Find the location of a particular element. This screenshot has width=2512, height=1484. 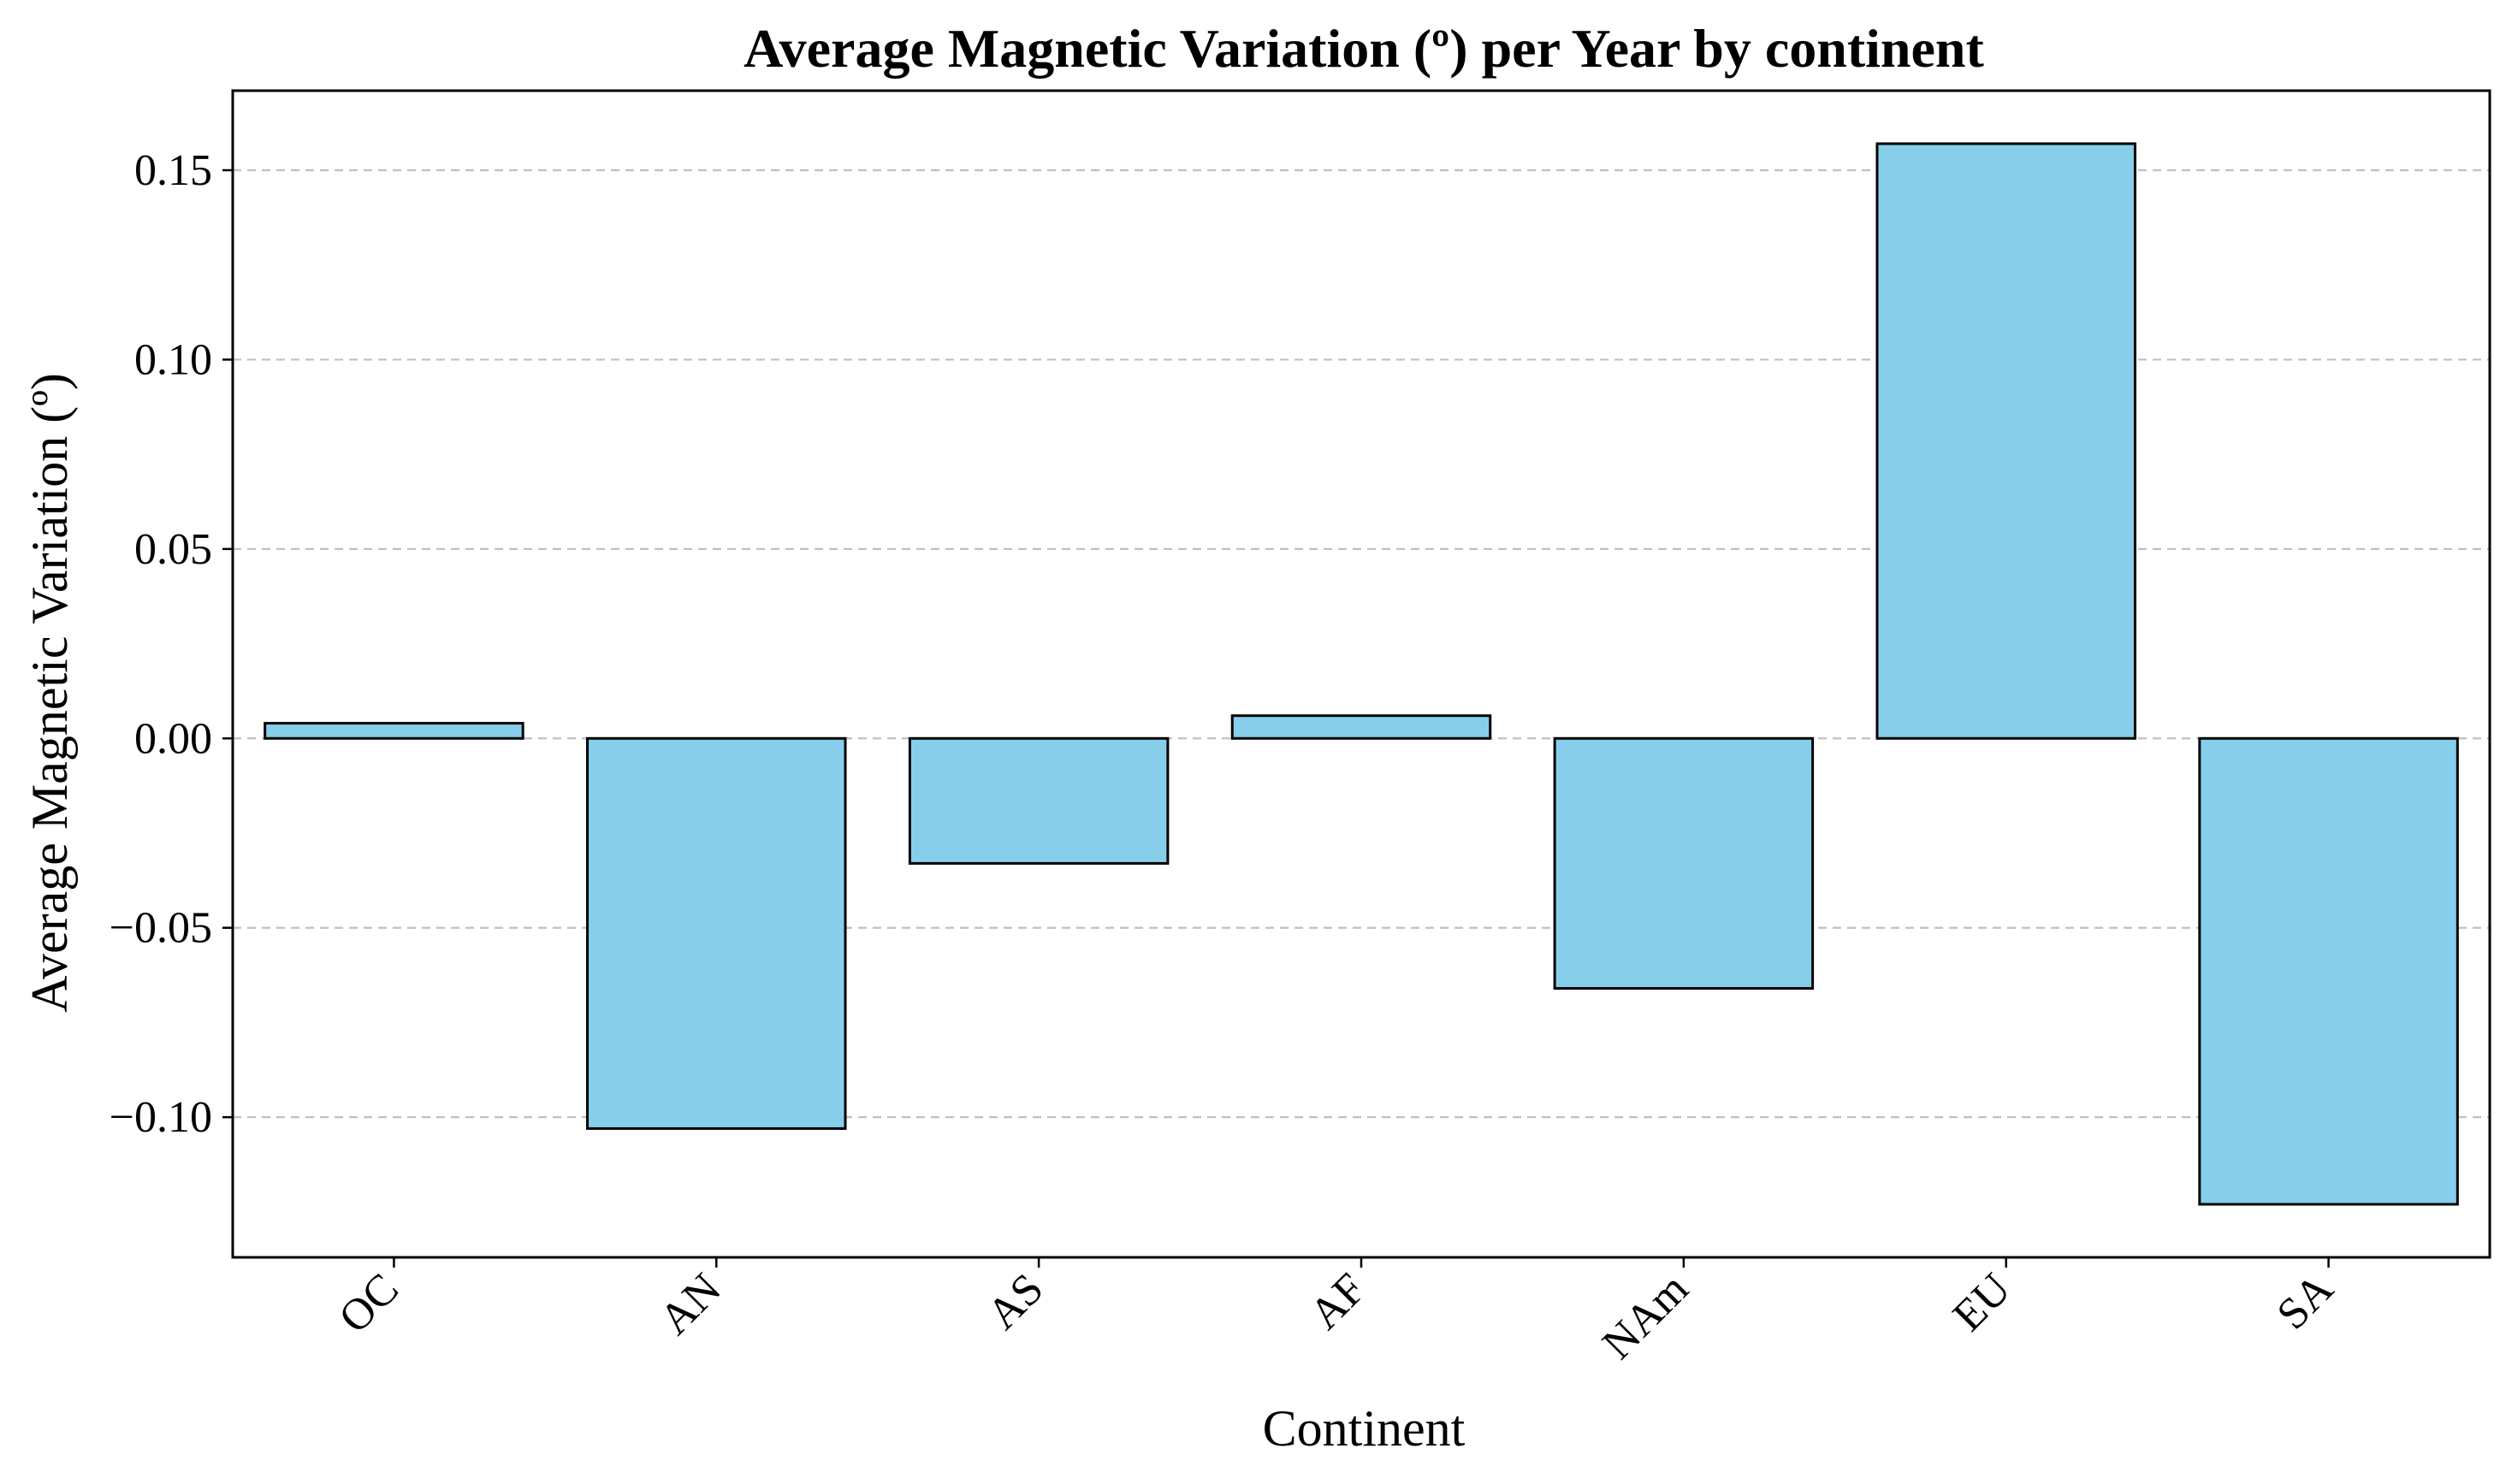

bar-nam is located at coordinates (1684, 863).